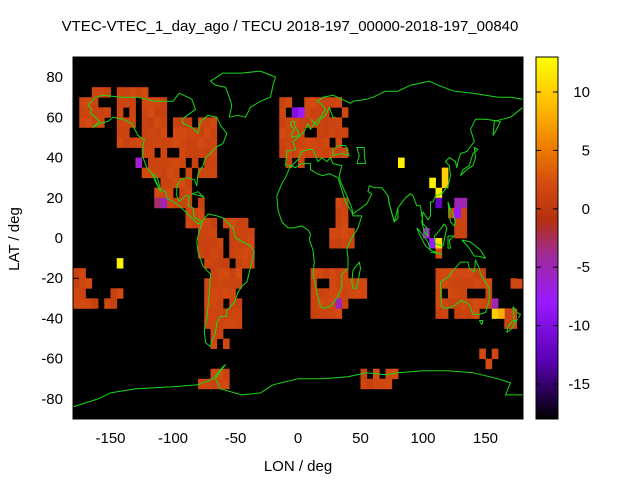  What do you see at coordinates (52, 399) in the screenshot?
I see `y-tick-label: -80` at bounding box center [52, 399].